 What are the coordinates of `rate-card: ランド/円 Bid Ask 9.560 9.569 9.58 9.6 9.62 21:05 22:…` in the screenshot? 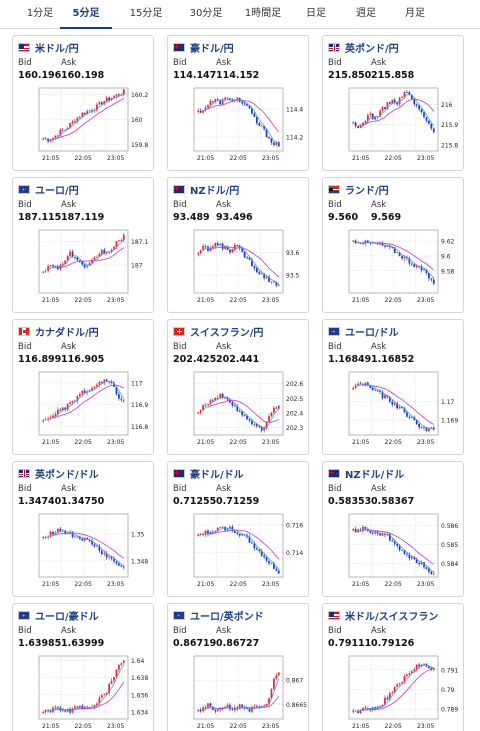 It's located at (393, 245).